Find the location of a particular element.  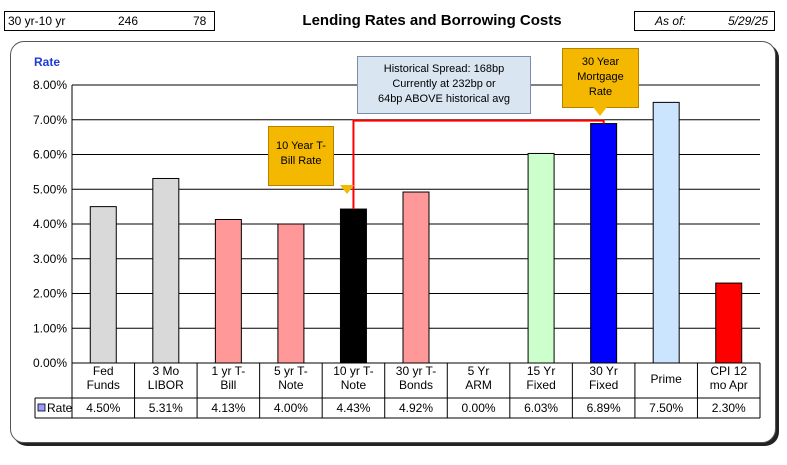

category-label: Bonds is located at coordinates (416, 385).